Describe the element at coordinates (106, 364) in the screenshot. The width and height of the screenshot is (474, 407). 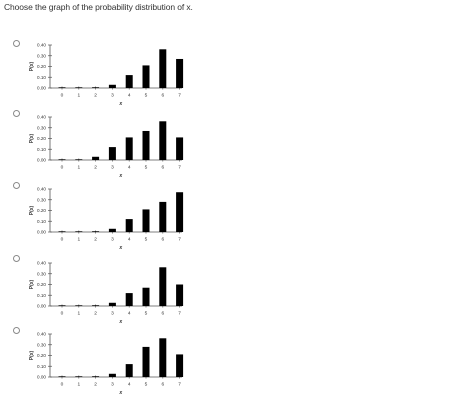
I see `option-5-chart: 0.00 0.10 0.20 0.30 0.40 0 1 2 3 4 5 6 7 x P(x)` at that location.